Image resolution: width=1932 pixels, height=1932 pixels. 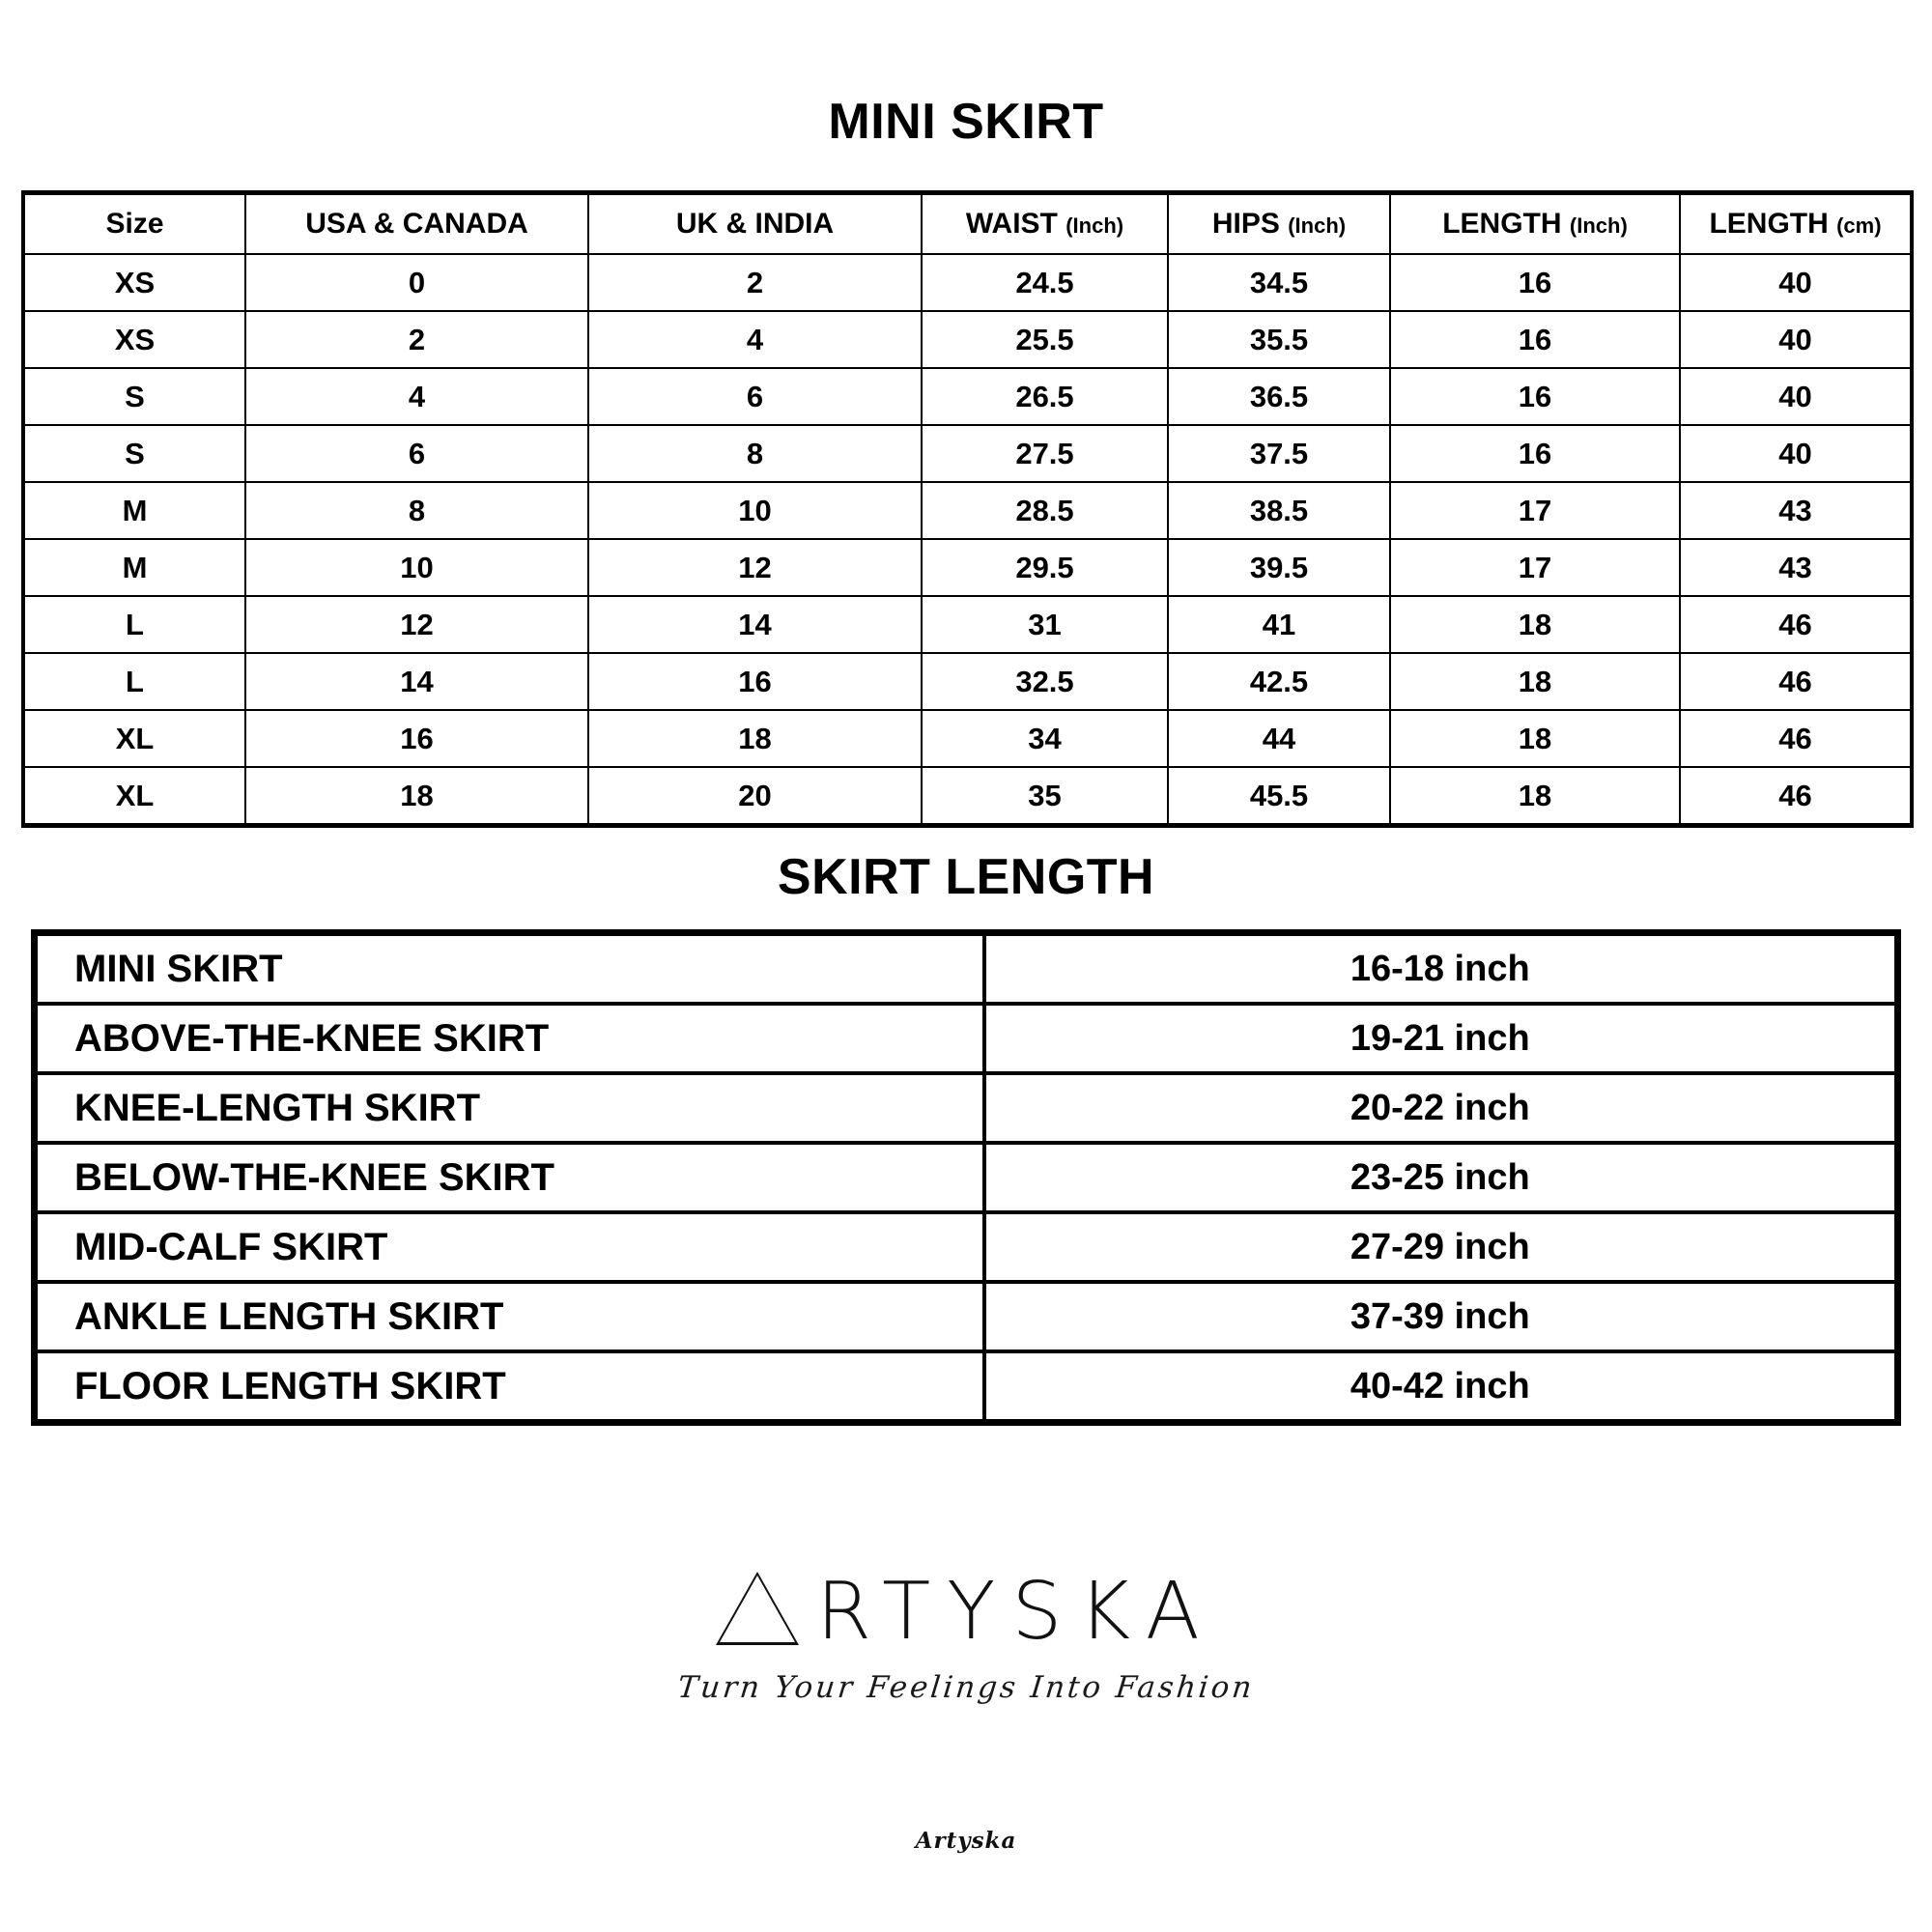 I want to click on cell-uk-india: 2, so click(x=755, y=282).